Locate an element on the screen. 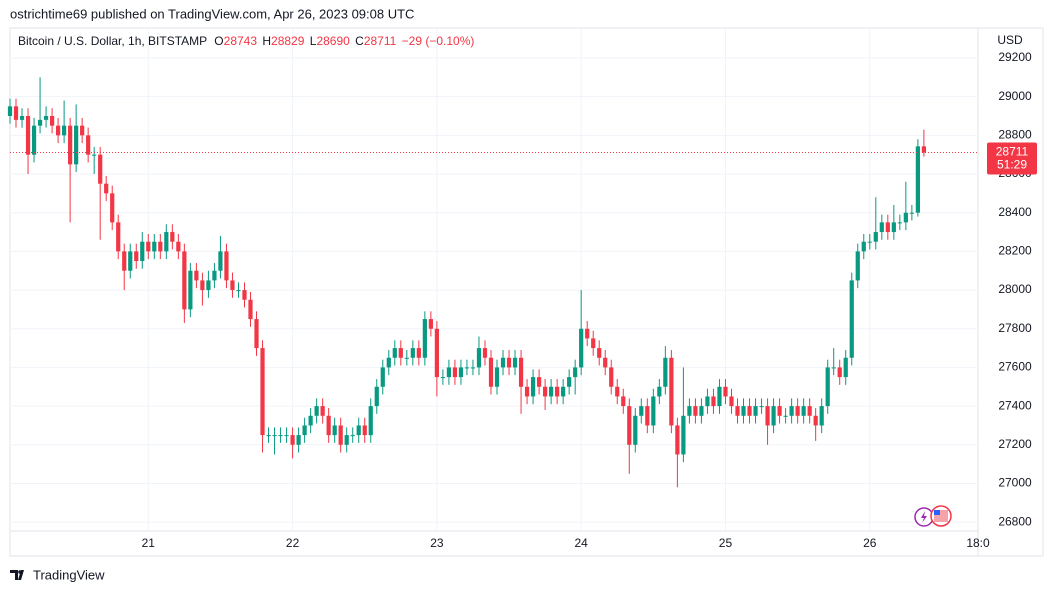 Image resolution: width=1053 pixels, height=592 pixels. y-tick-label: 29000 is located at coordinates (1015, 96).